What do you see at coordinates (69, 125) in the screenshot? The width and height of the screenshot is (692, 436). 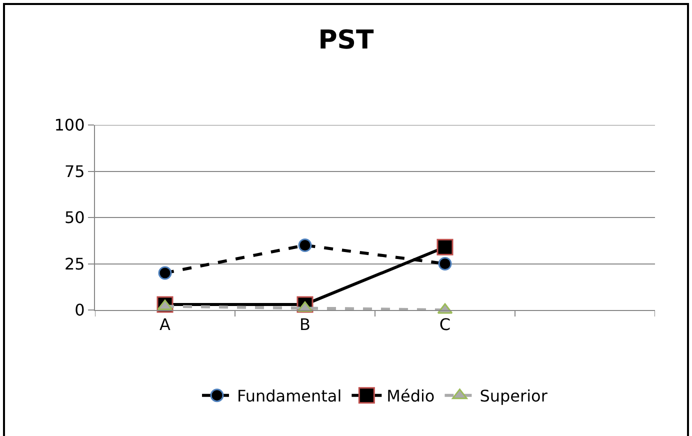 I see `y-tick-label: 100` at bounding box center [69, 125].